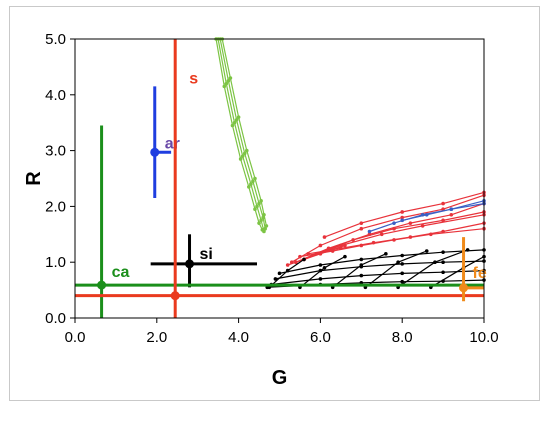 This screenshot has width=550, height=425. What do you see at coordinates (282, 332) in the screenshot?
I see `x-axis-ticks: 0.0 2.0 4.0 6.0 8.0 10.0` at bounding box center [282, 332].